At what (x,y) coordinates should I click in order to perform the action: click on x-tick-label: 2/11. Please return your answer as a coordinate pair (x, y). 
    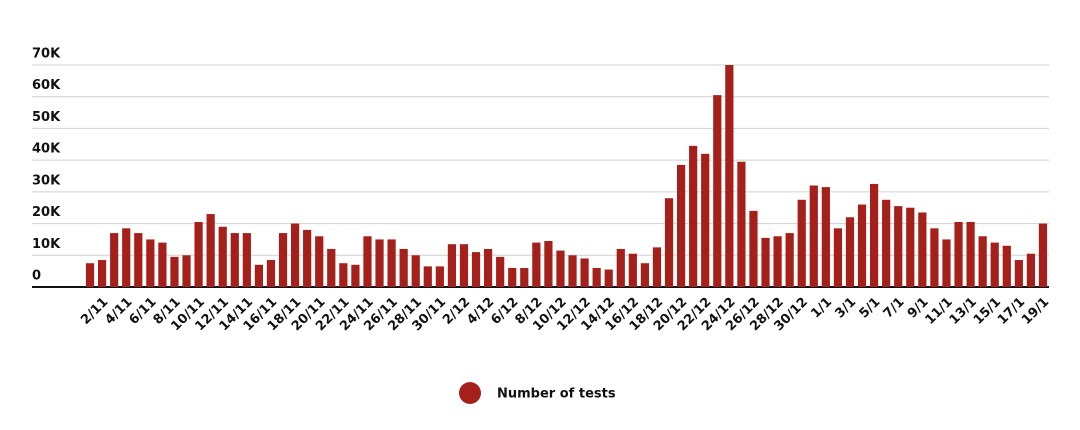
    Looking at the image, I should click on (94, 311).